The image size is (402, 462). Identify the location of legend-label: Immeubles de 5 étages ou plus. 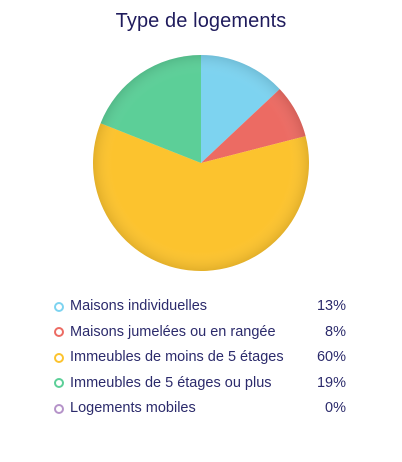
(171, 382).